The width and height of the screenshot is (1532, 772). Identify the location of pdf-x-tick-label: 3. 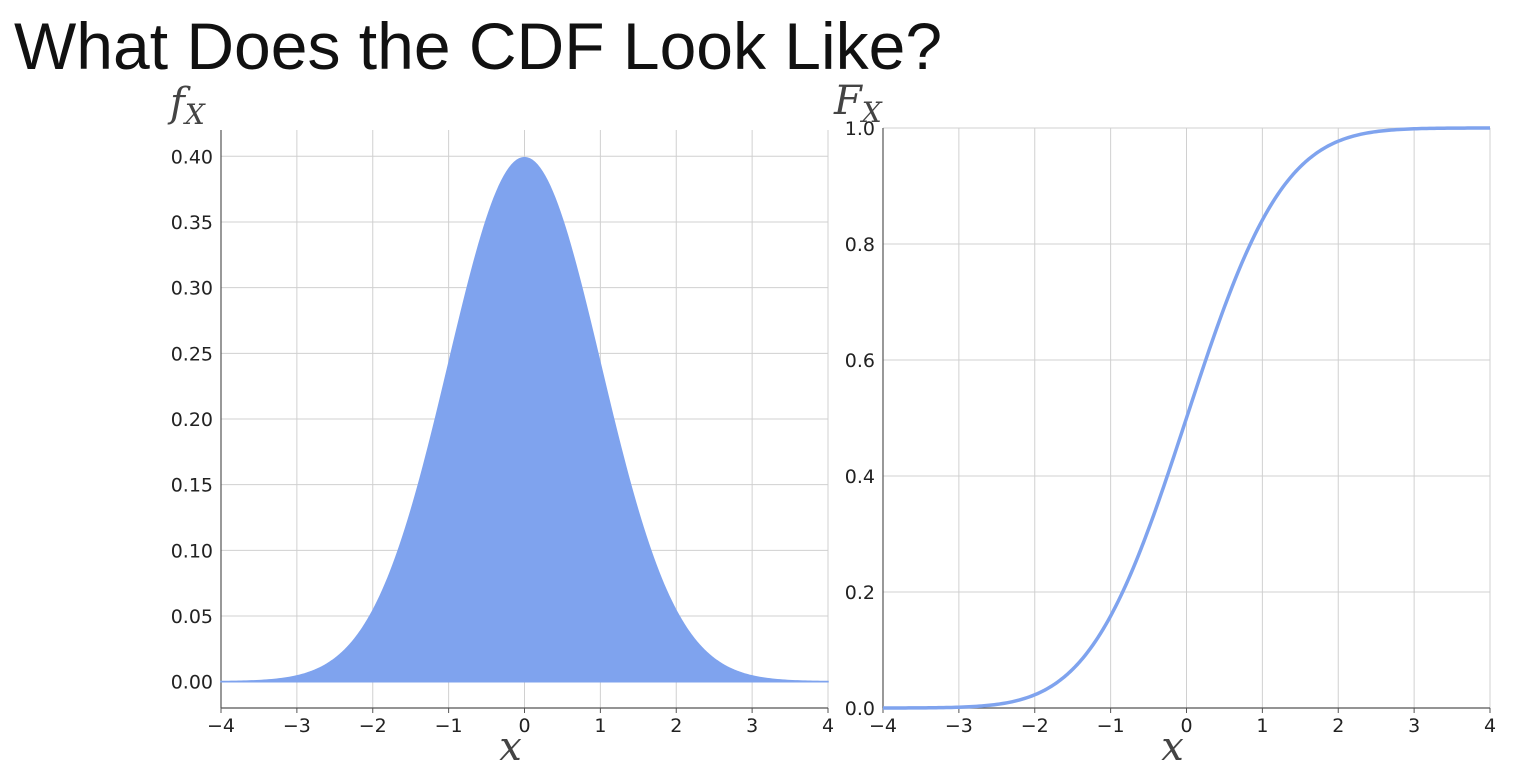
(752, 726).